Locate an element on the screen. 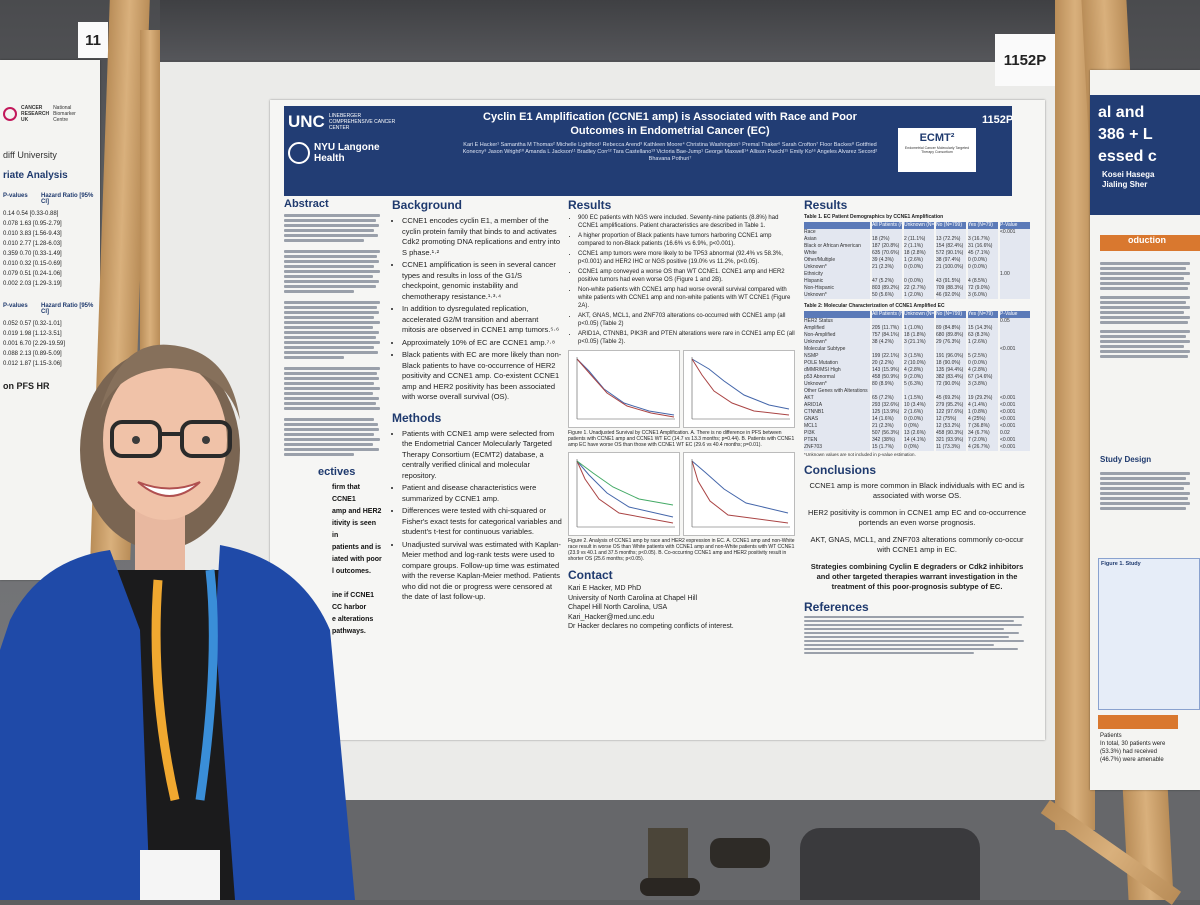 The width and height of the screenshot is (1200, 905). right-poster-title-banner is located at coordinates (1145, 155).